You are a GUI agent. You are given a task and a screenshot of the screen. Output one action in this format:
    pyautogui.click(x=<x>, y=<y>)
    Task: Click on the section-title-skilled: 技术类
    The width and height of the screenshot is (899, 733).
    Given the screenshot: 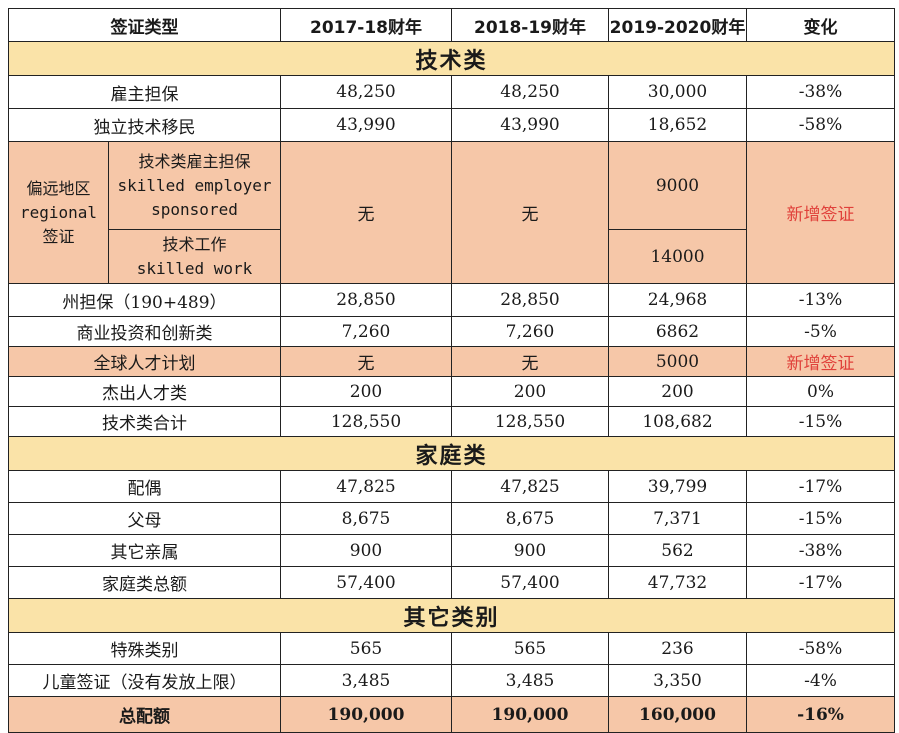 What is the action you would take?
    pyautogui.click(x=451, y=58)
    